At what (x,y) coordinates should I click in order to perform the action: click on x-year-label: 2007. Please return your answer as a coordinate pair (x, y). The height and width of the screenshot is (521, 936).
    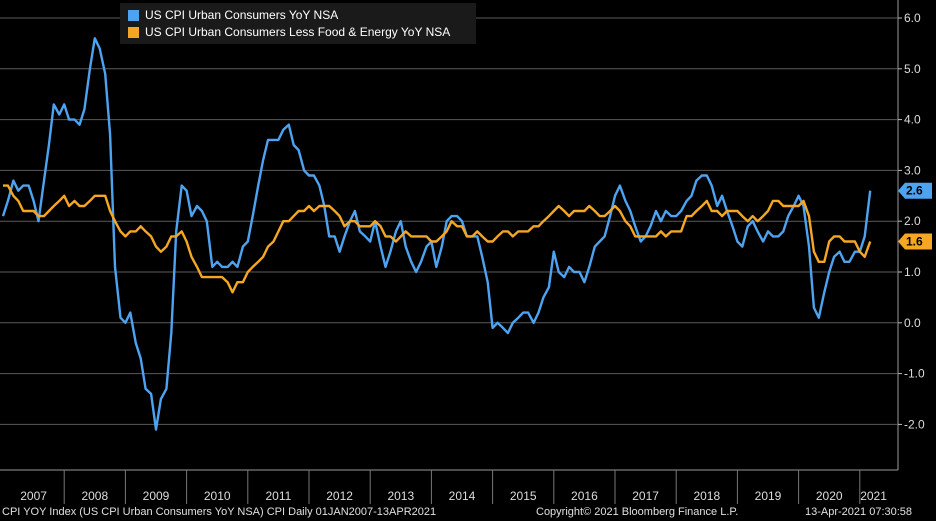
    Looking at the image, I should click on (33, 496).